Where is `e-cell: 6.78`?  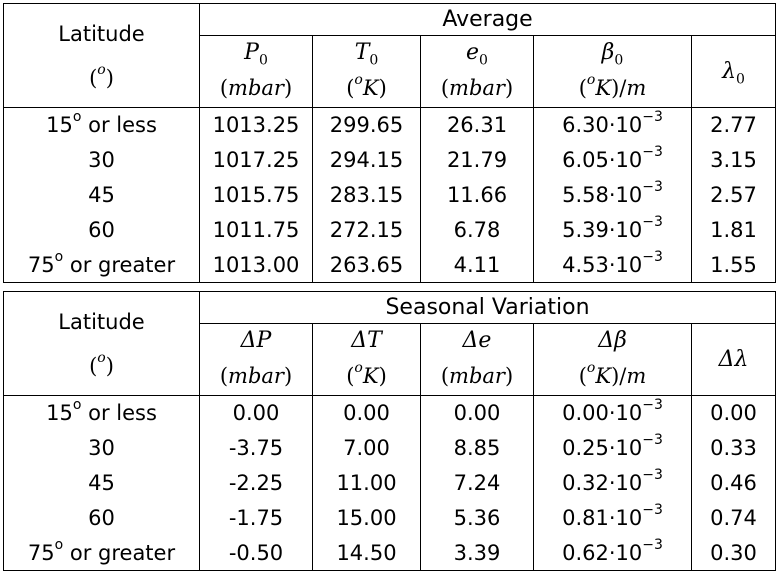
e-cell: 6.78 is located at coordinates (477, 230).